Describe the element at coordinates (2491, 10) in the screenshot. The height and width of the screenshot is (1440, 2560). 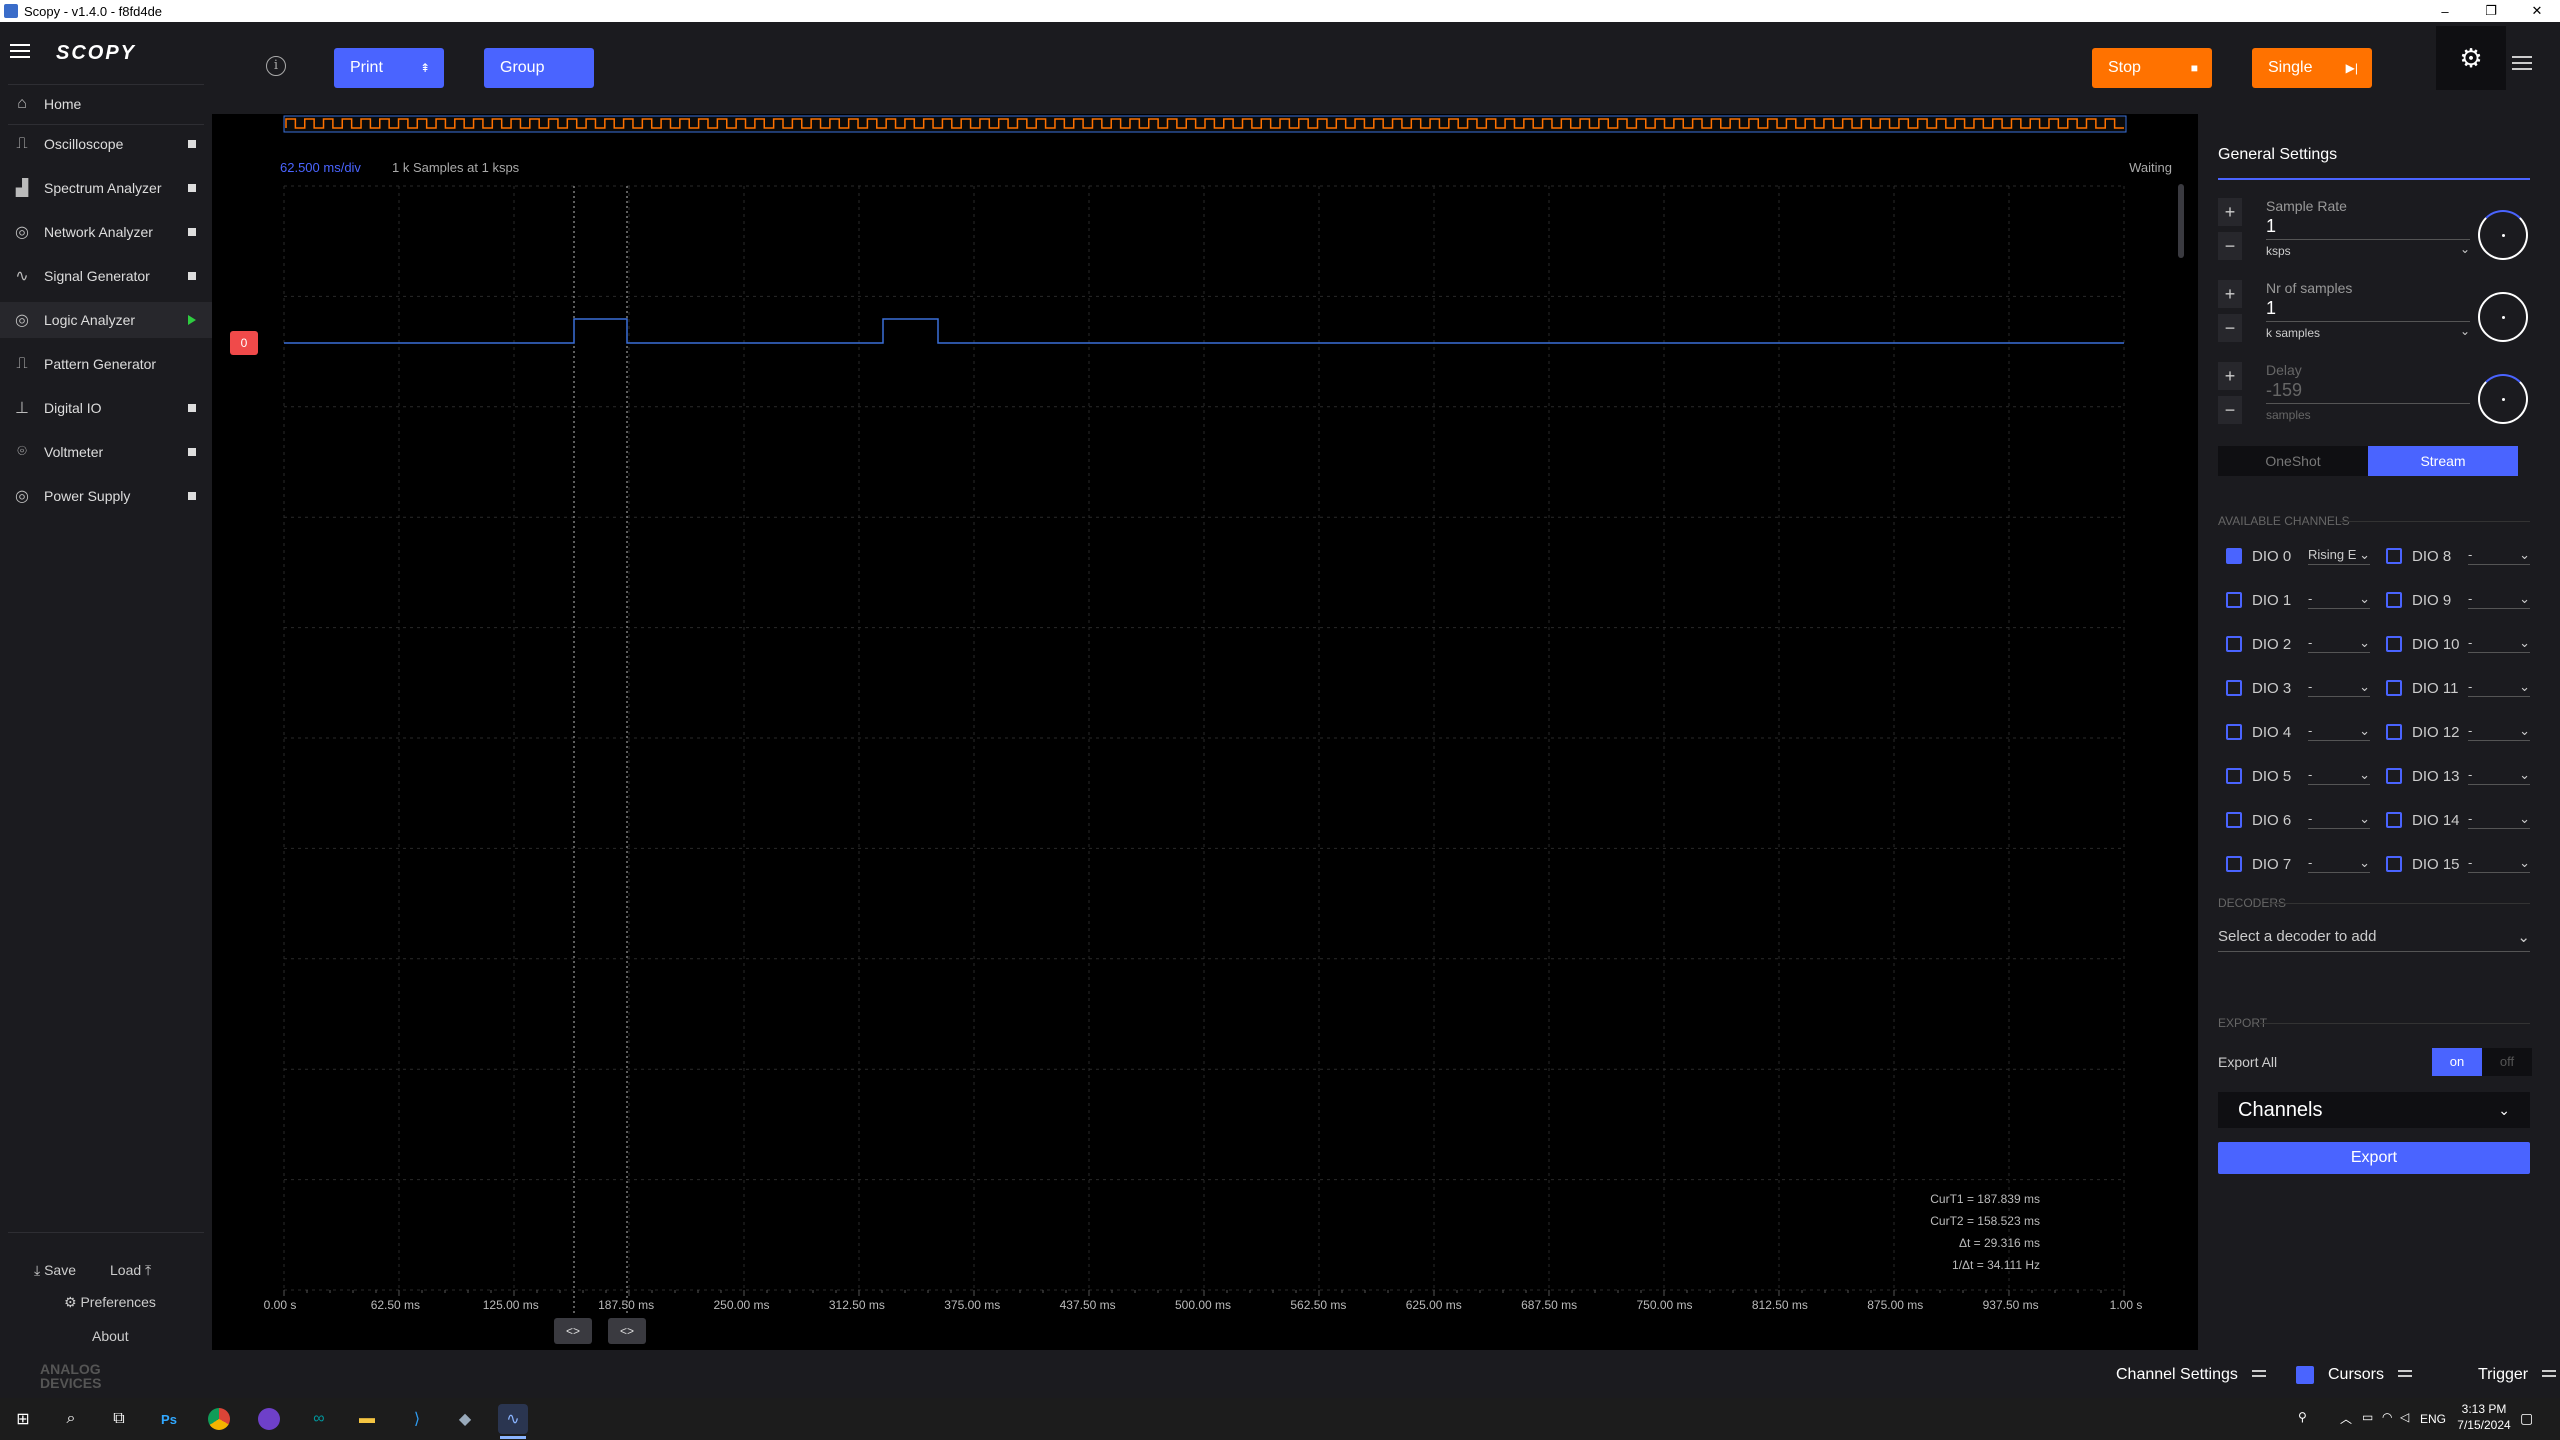
I see `maximize-button: ❐` at that location.